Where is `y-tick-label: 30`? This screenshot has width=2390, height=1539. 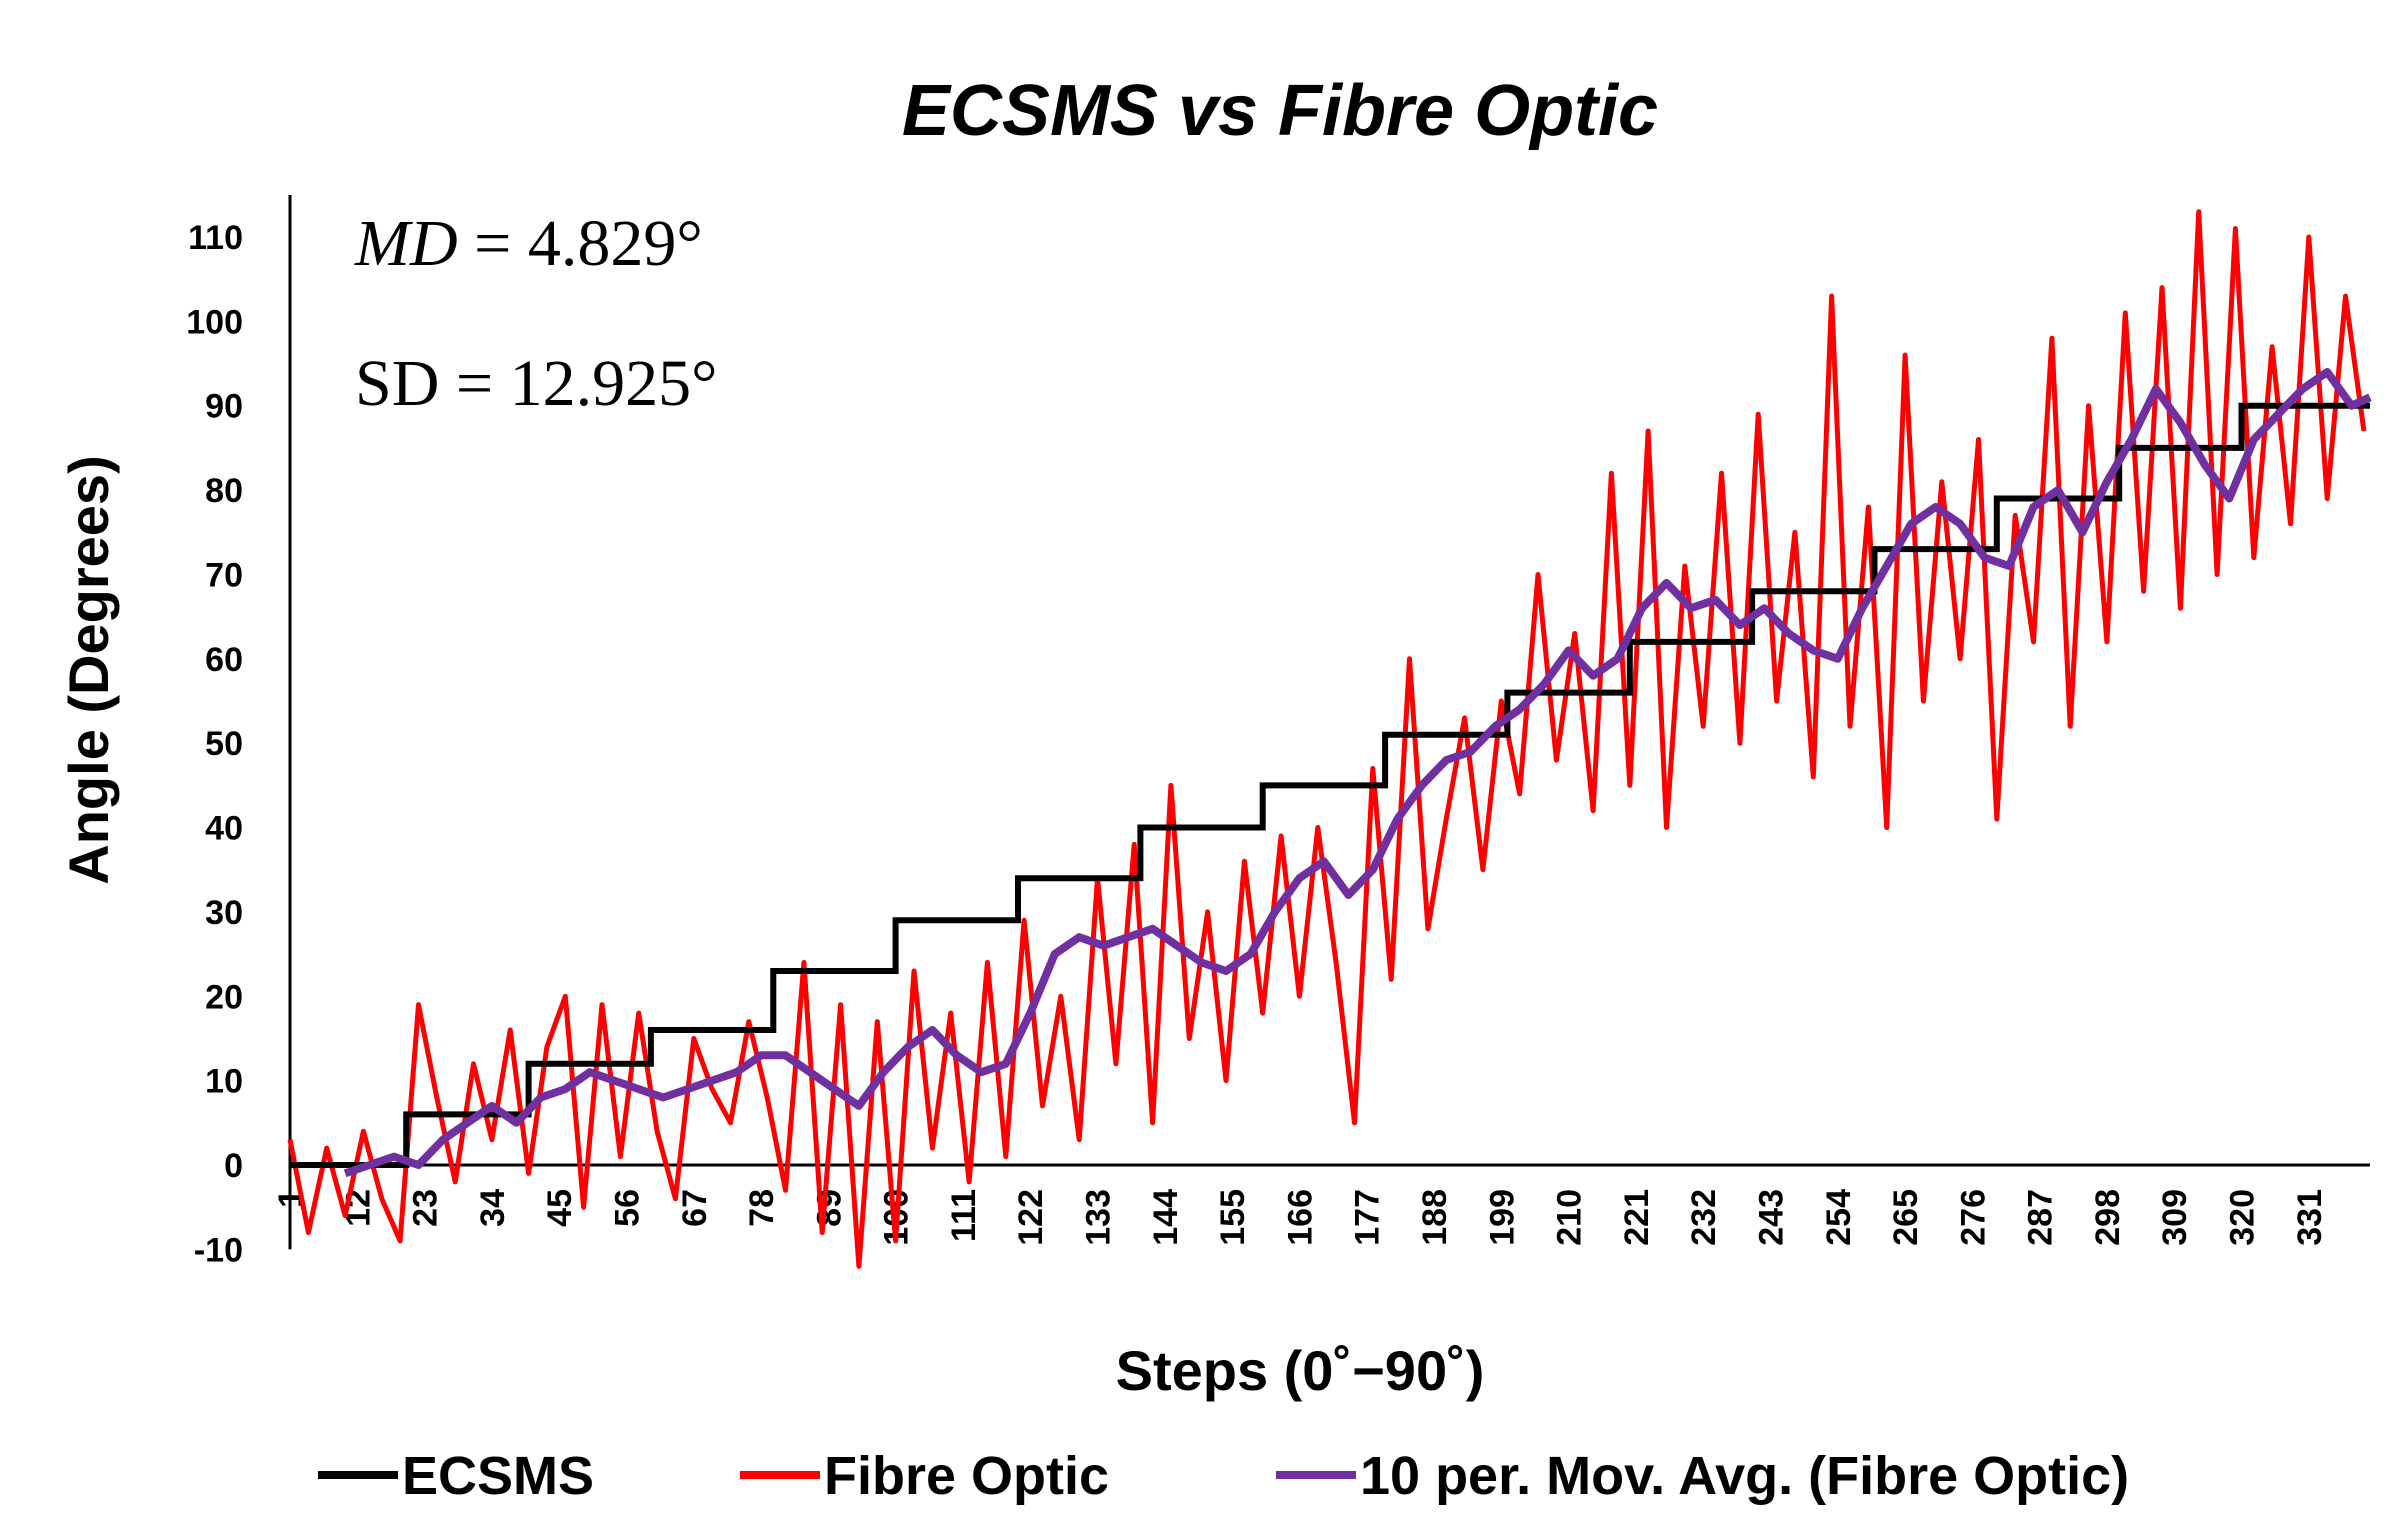 y-tick-label: 30 is located at coordinates (224, 913).